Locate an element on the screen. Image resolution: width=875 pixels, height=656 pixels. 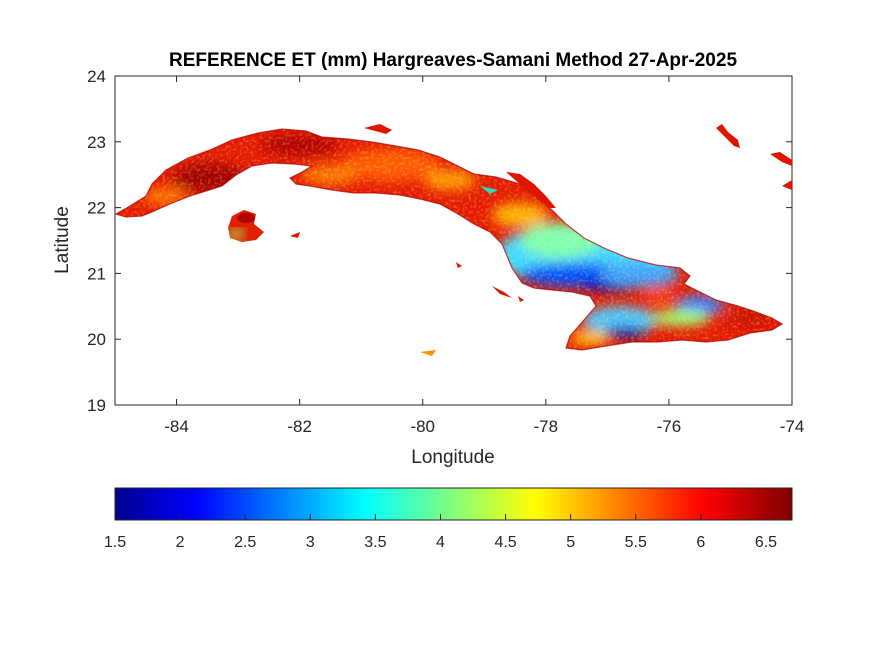
colorbar-ticks: 1.5 2 2.5 3 3.5 4 4.5 5 5.5 6 6.5 is located at coordinates (440, 532).